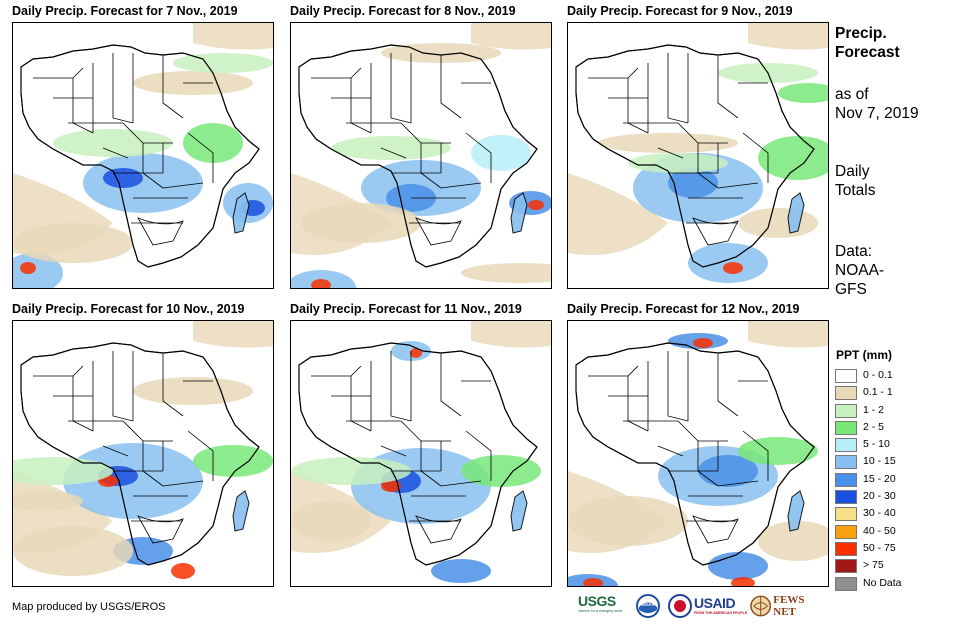 The image size is (967, 626). I want to click on daily-totals-label: Daily Totals, so click(855, 181).